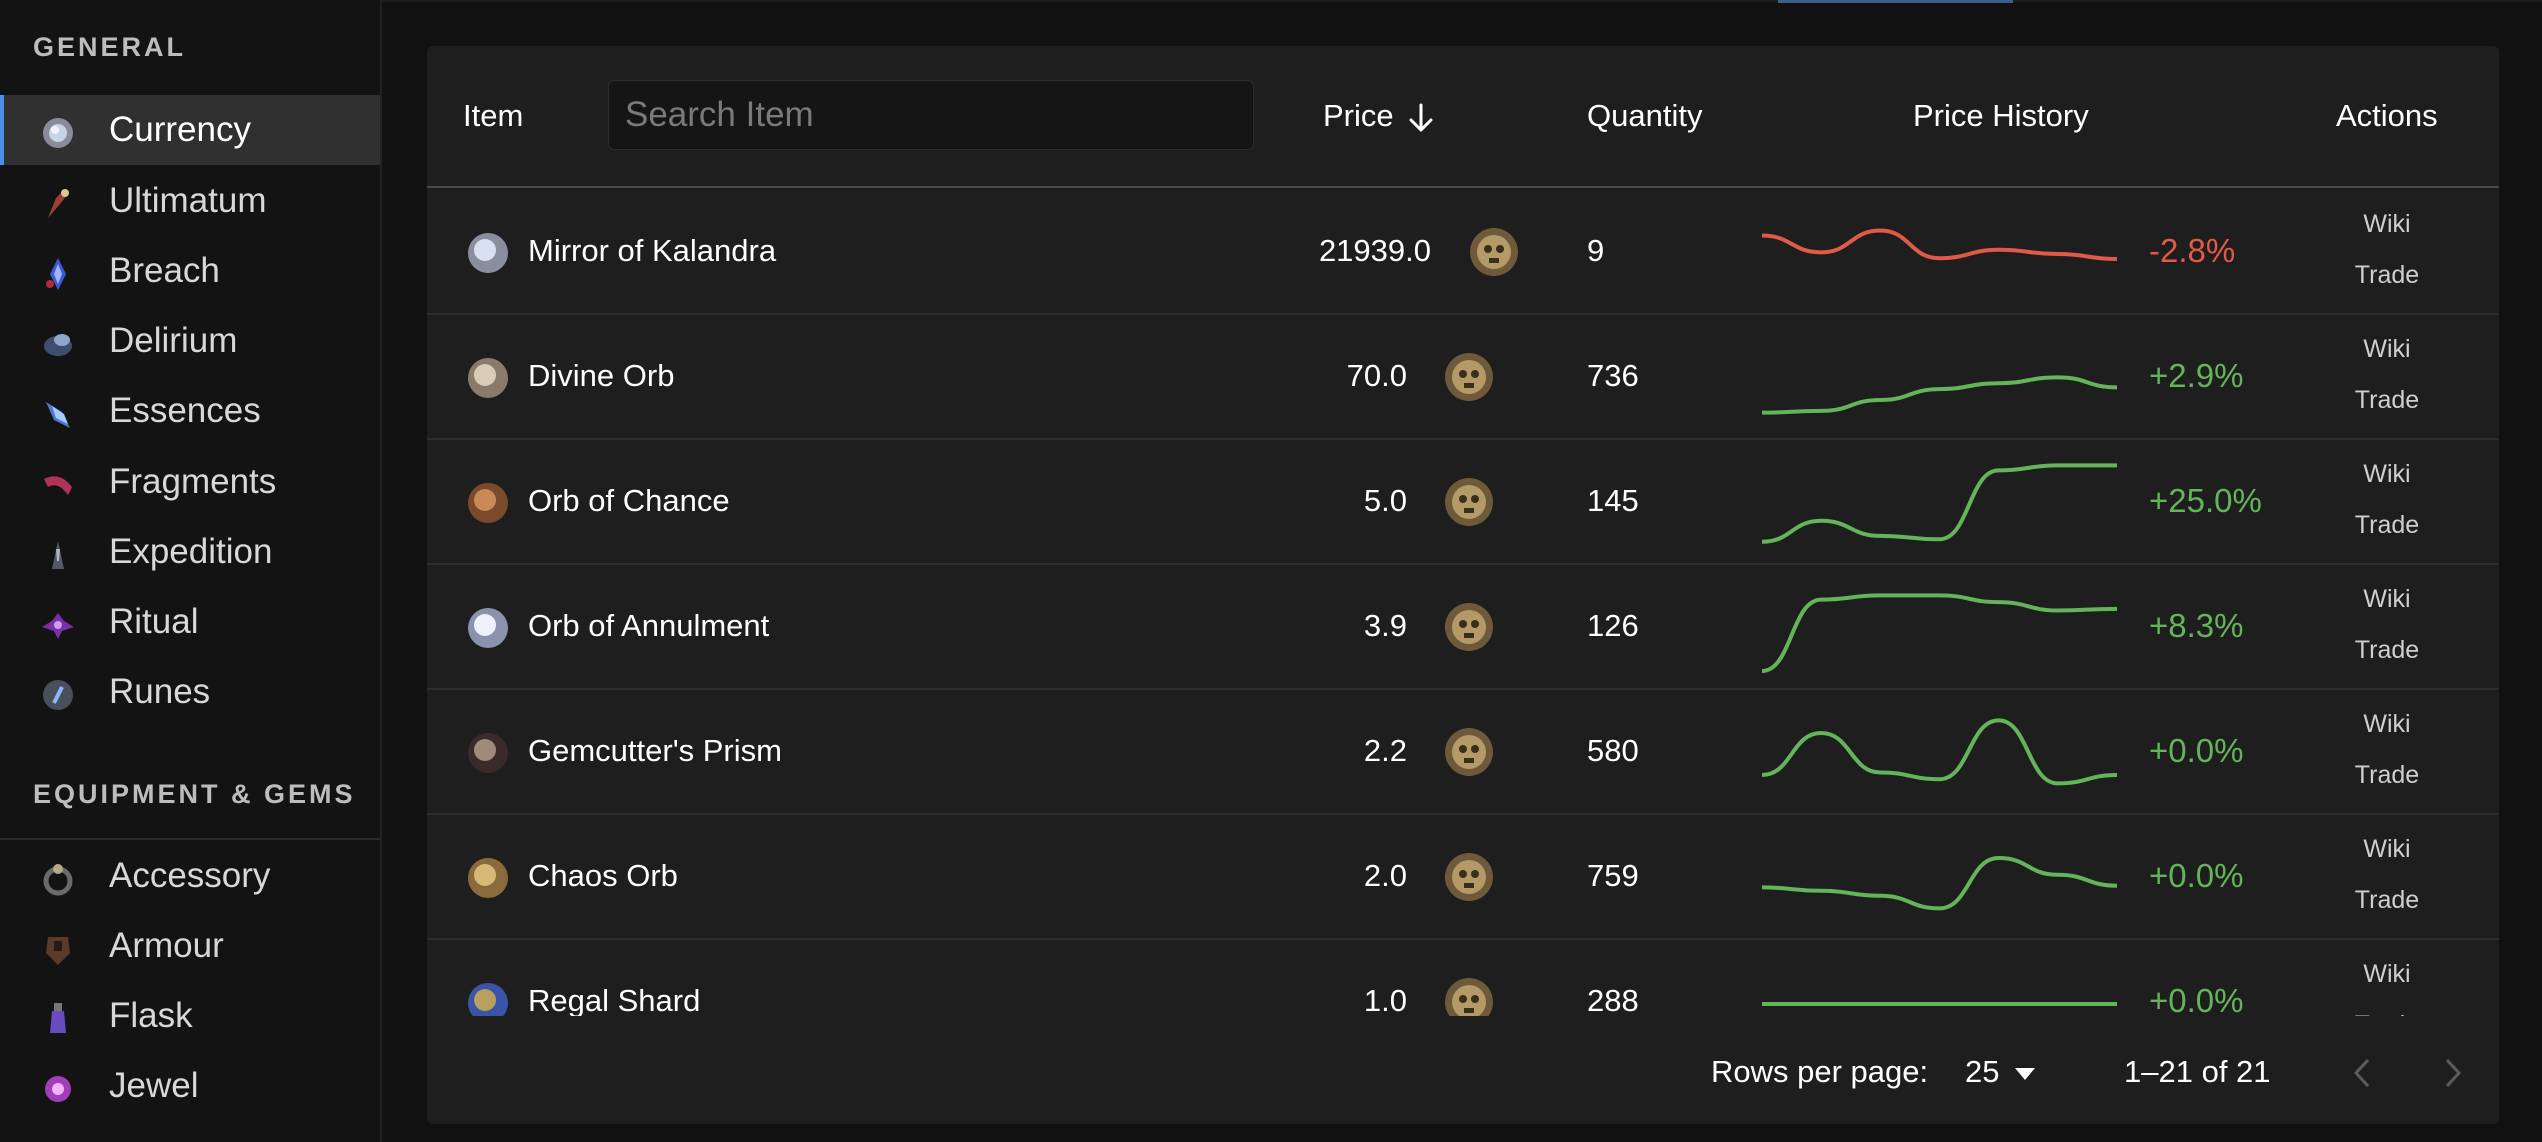  I want to click on table-row: Chaos Orb 2.0 759 +0.0% Wiki Trade, so click(1463, 877).